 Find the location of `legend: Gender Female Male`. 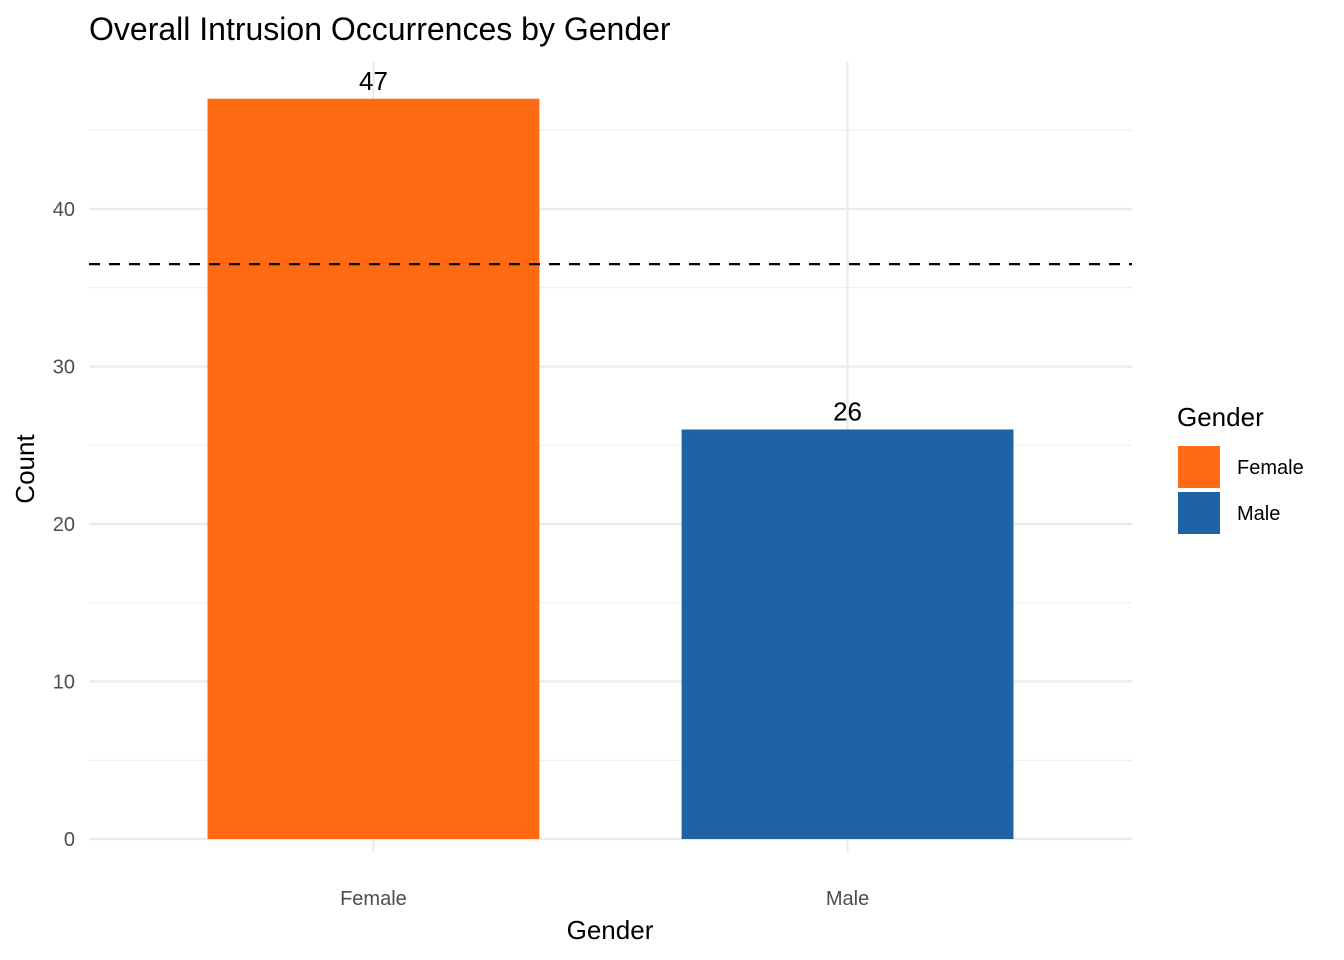

legend: Gender Female Male is located at coordinates (1240, 468).